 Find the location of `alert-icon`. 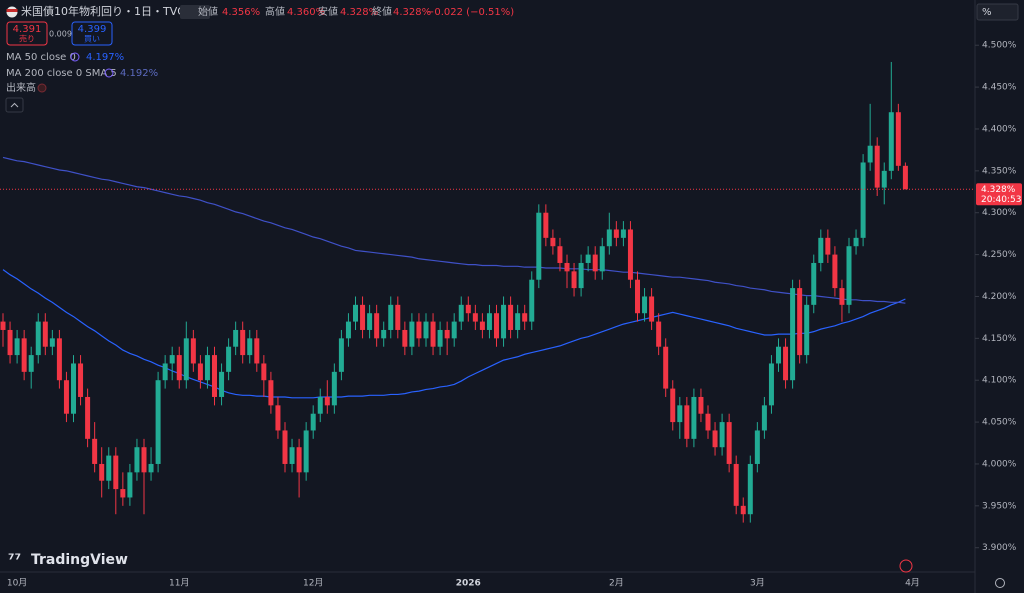

alert-icon is located at coordinates (906, 566).